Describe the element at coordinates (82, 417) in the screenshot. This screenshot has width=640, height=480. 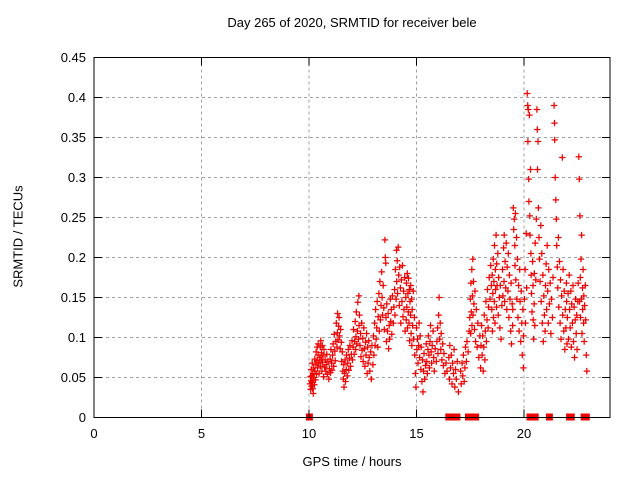
I see `y-tick-label: 0` at that location.